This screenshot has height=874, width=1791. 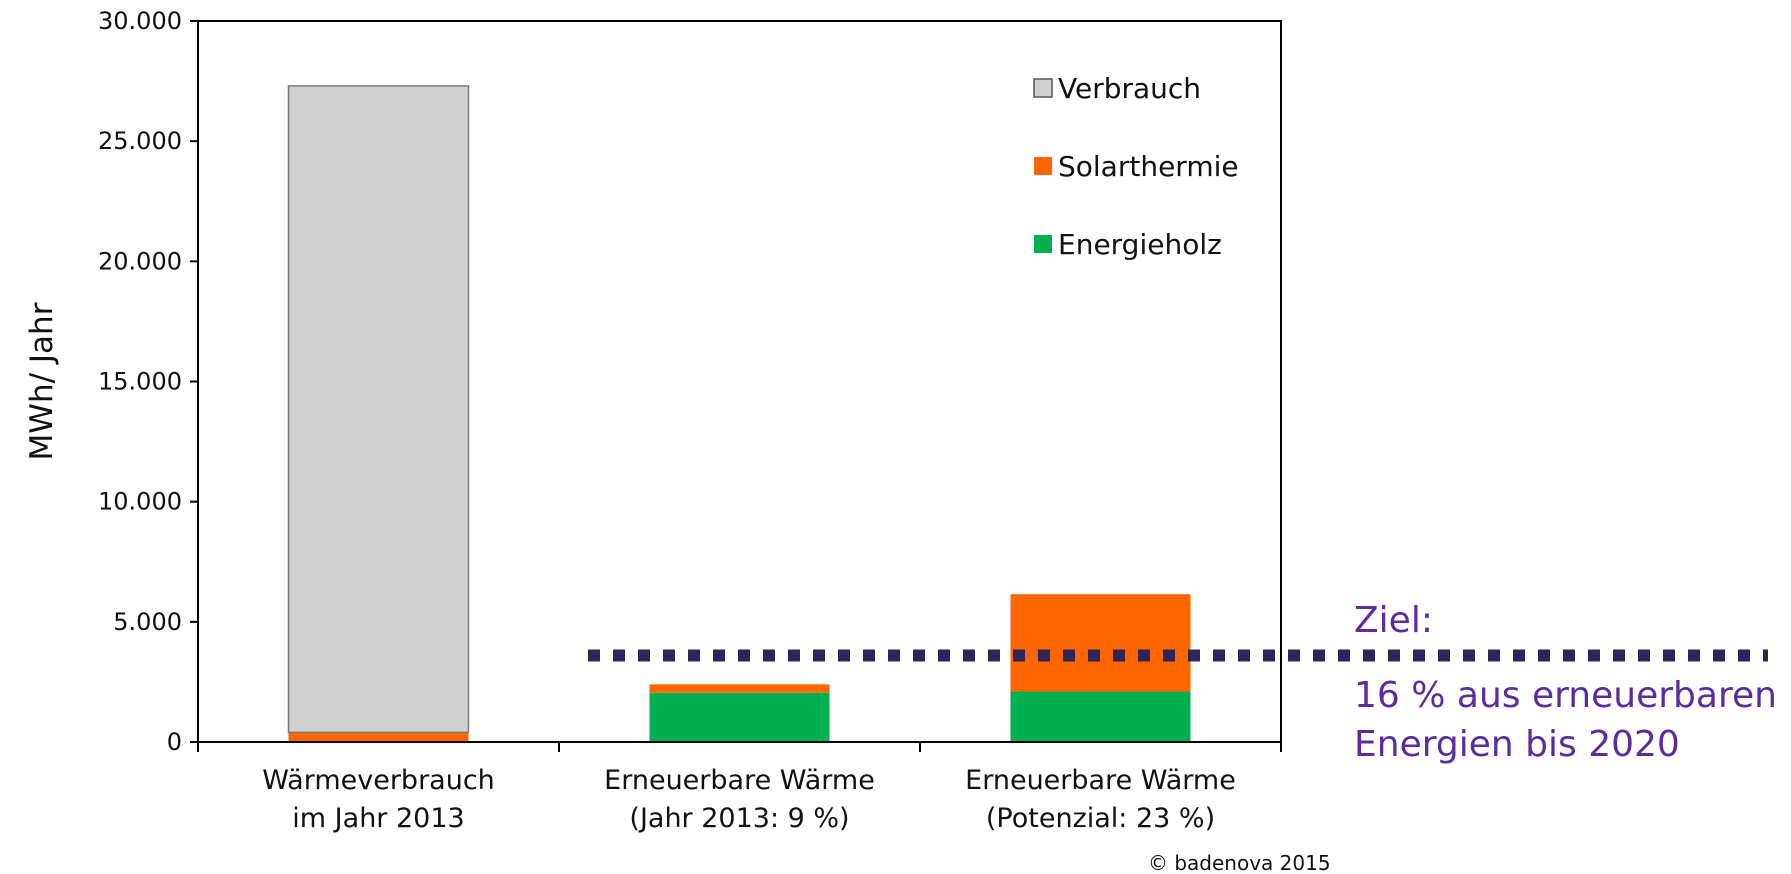 What do you see at coordinates (1239, 862) in the screenshot?
I see `copyright-notice: © badenova 2015` at bounding box center [1239, 862].